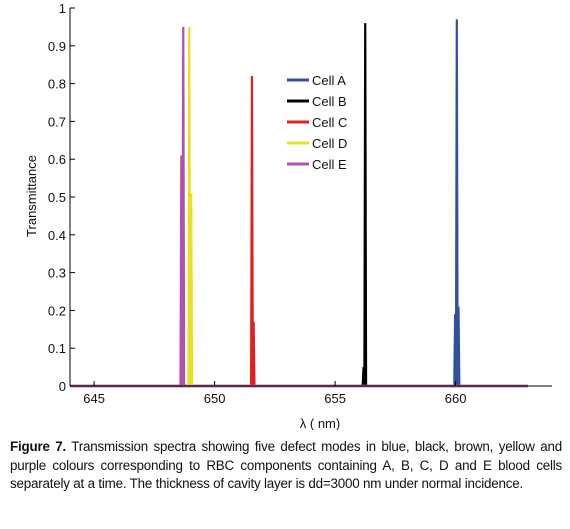 Image resolution: width=570 pixels, height=529 pixels. Describe the element at coordinates (335, 398) in the screenshot. I see `x-tick-label: 655` at that location.